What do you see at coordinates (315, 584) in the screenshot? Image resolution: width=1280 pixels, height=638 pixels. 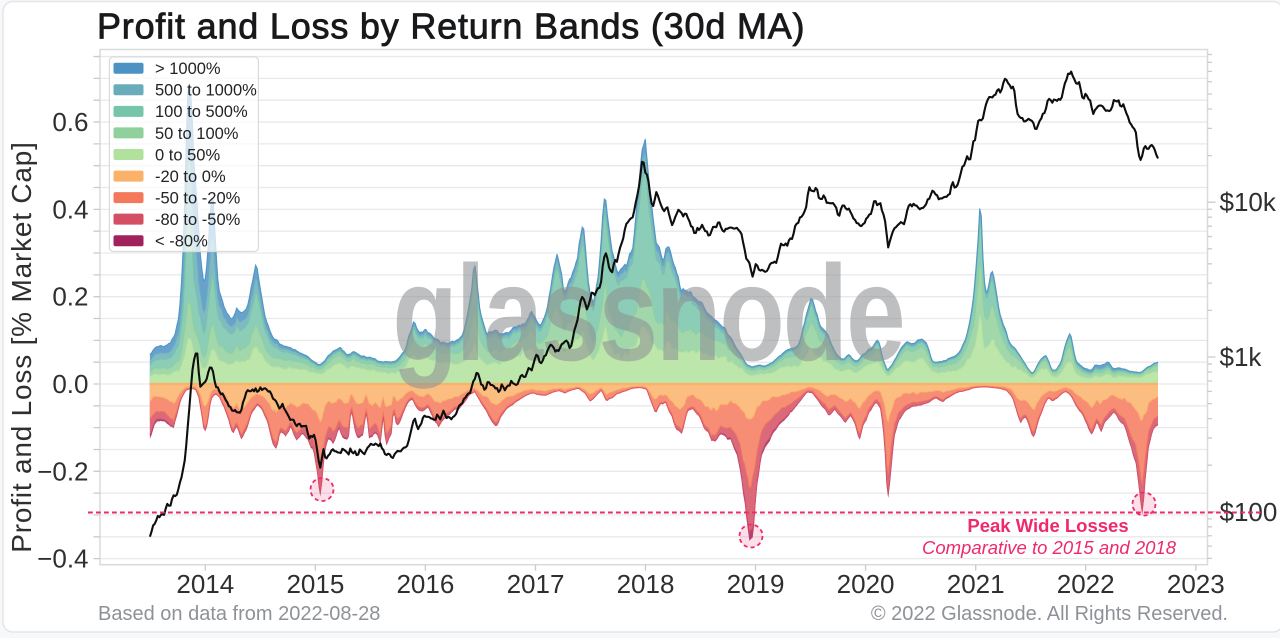 I see `svg-text: 2015` at bounding box center [315, 584].